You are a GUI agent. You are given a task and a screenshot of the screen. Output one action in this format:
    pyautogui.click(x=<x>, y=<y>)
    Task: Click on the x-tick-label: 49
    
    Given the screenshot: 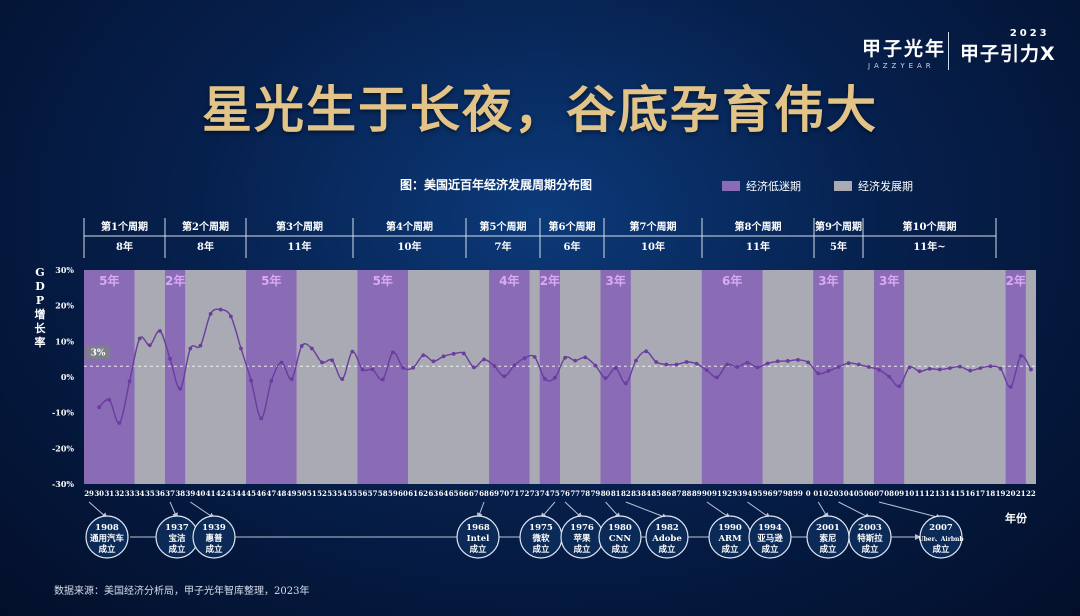 What is the action you would take?
    pyautogui.click(x=292, y=493)
    